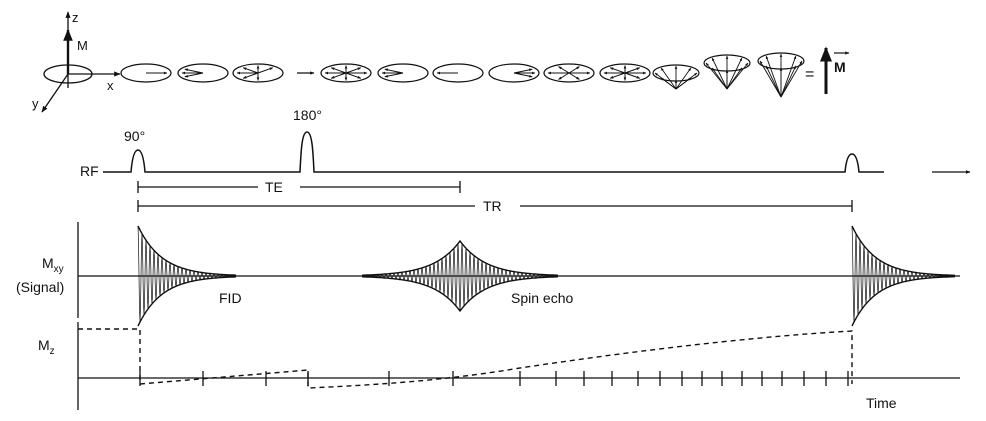 The image size is (986, 421). Describe the element at coordinates (542, 298) in the screenshot. I see `spin-echo-label: Spin echo` at that location.